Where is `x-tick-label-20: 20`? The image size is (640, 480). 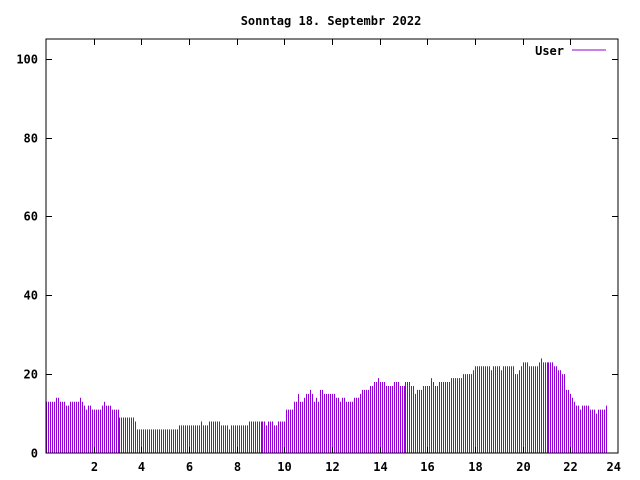 x-tick-label-20: 20 is located at coordinates (523, 467).